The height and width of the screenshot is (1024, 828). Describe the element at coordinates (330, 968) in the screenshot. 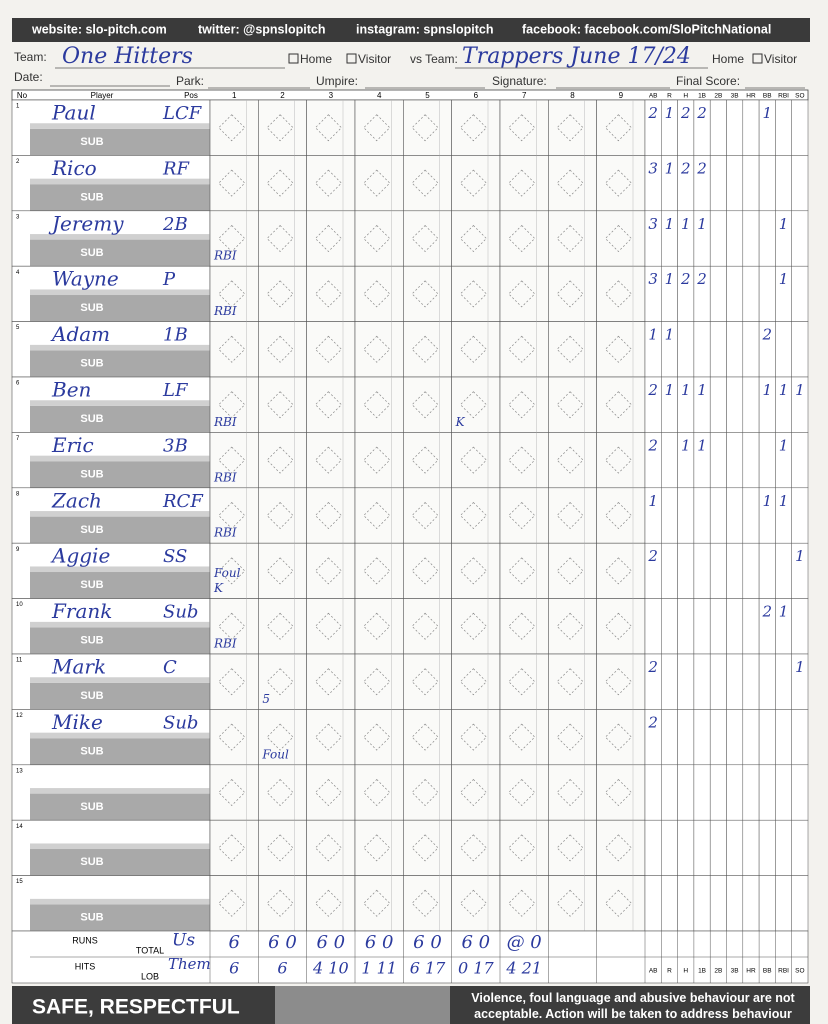

I see `hits-value: 4 10` at that location.